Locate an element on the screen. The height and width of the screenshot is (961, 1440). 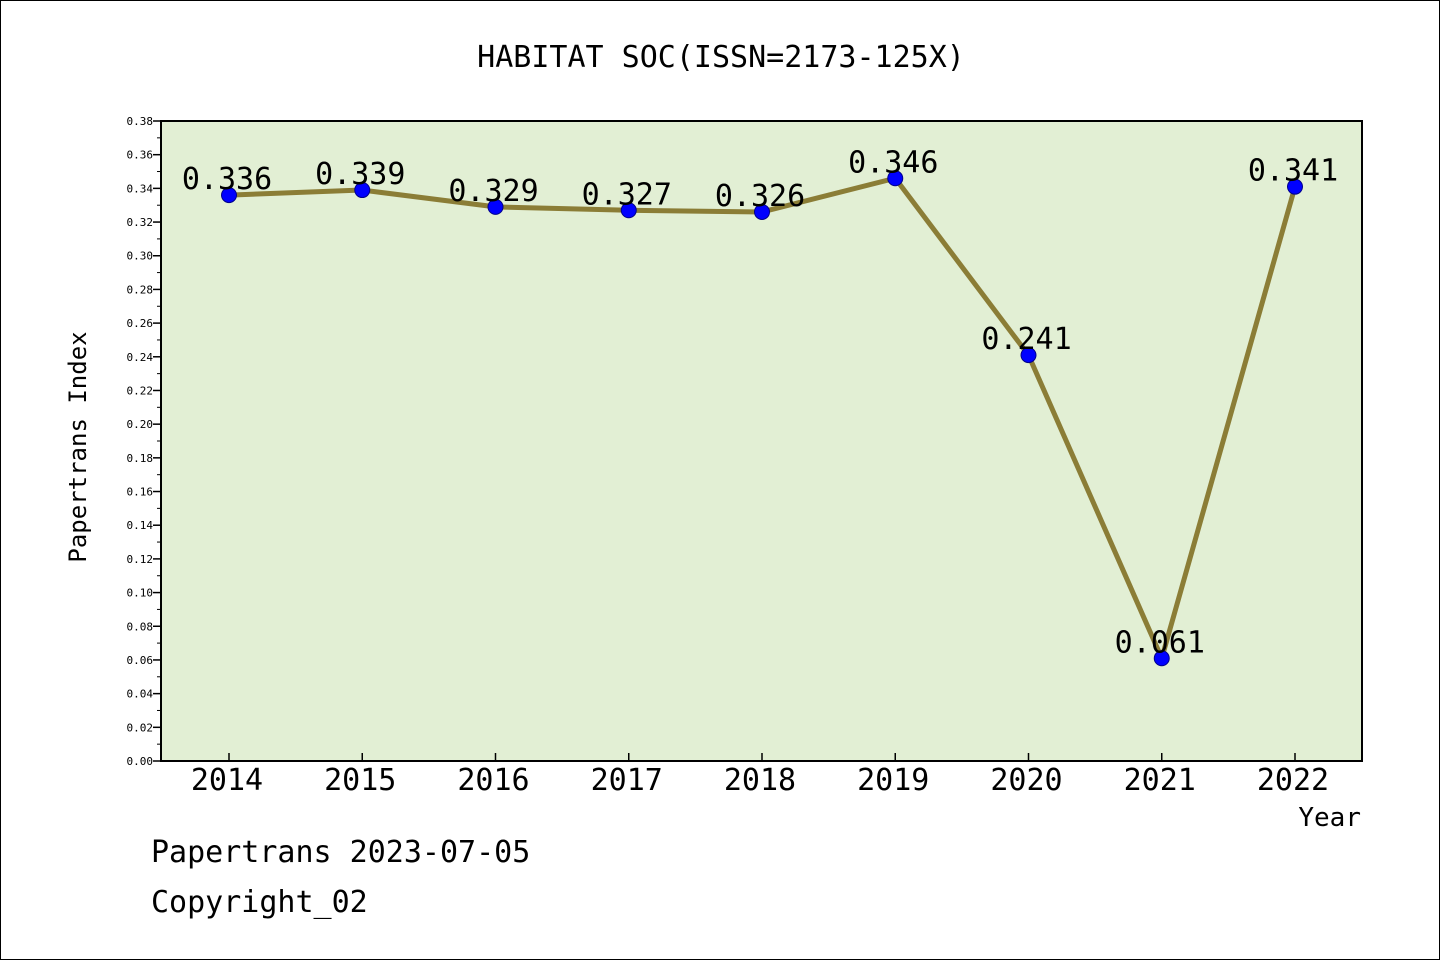
y-tick-label: 0.02 is located at coordinates (140, 727).